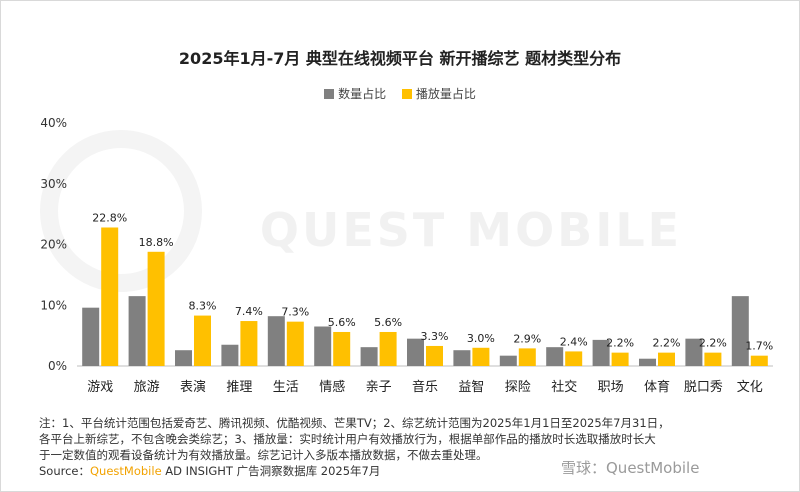  Describe the element at coordinates (329, 93) in the screenshot. I see `legend-swatch-count` at that location.